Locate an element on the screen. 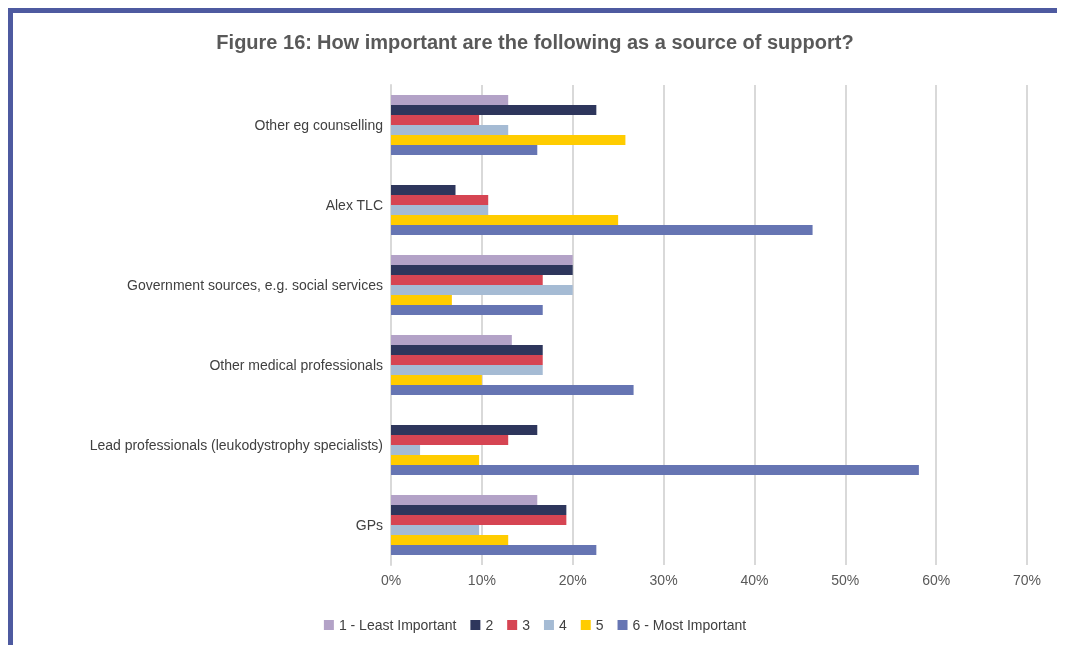 The image size is (1069, 657). y-tick-label: Other medical professionals is located at coordinates (296, 365).